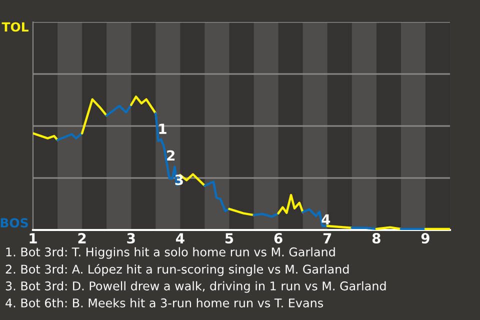 The image size is (480, 320). What do you see at coordinates (33, 238) in the screenshot?
I see `x-tick-label: 1` at bounding box center [33, 238].